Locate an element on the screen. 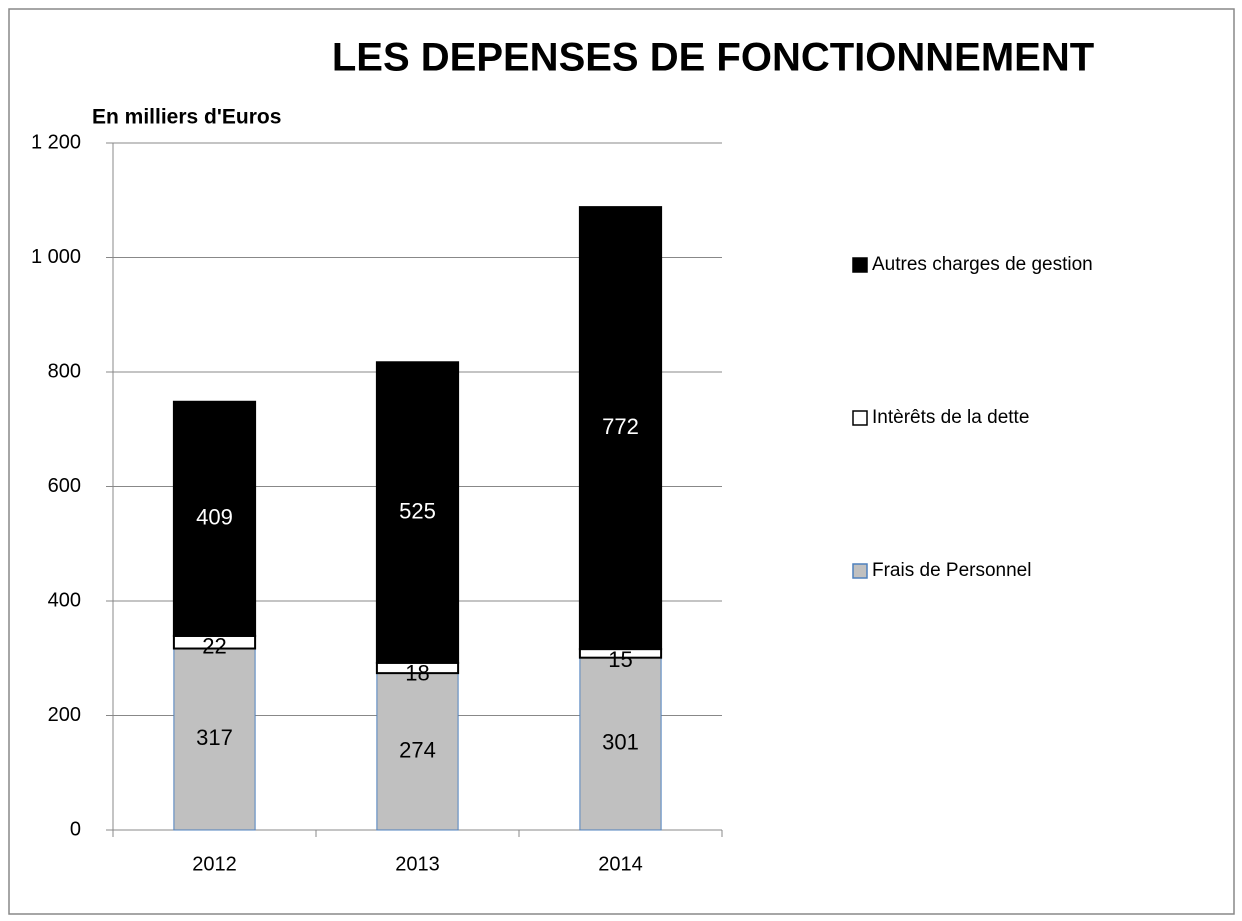 The image size is (1242, 921). data-label: 317 is located at coordinates (214, 737).